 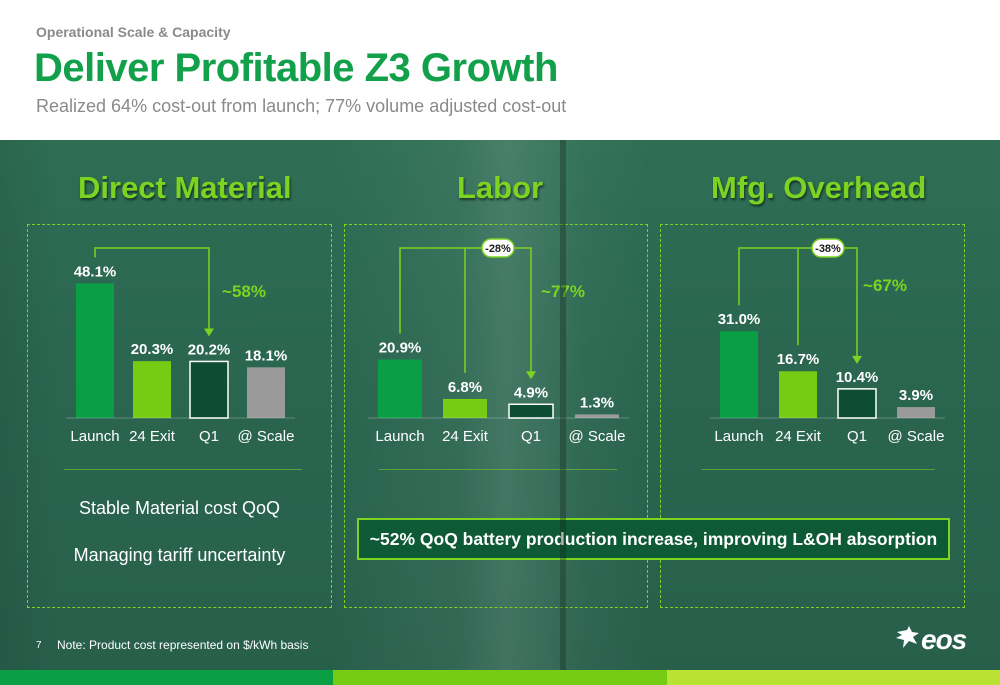 I want to click on eos-logo: eos, so click(x=935, y=641).